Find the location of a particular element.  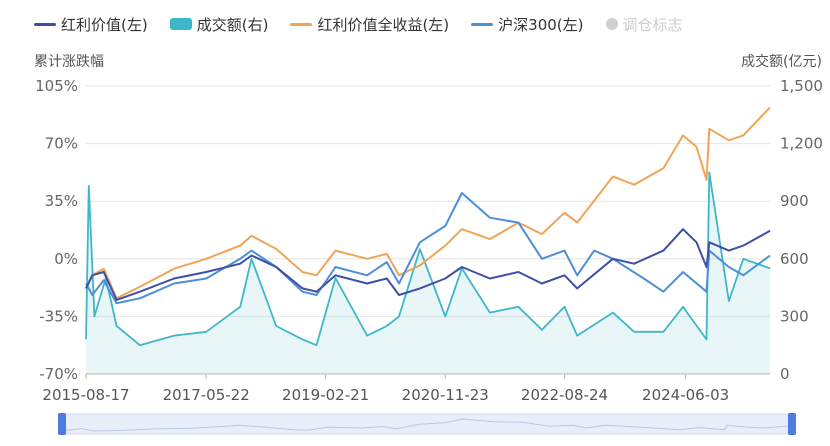

y-right-tick-label: 0 is located at coordinates (785, 374).